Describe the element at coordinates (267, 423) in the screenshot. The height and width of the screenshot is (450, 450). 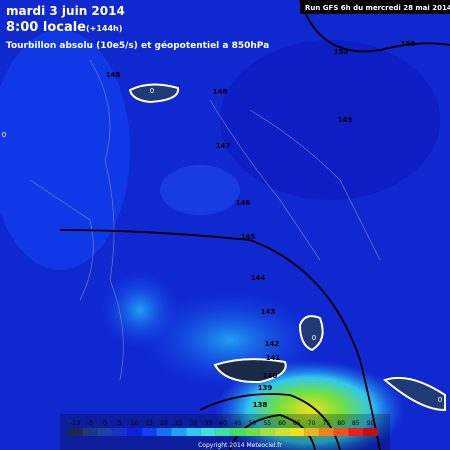
I see `colorbar-label: 55` at that location.